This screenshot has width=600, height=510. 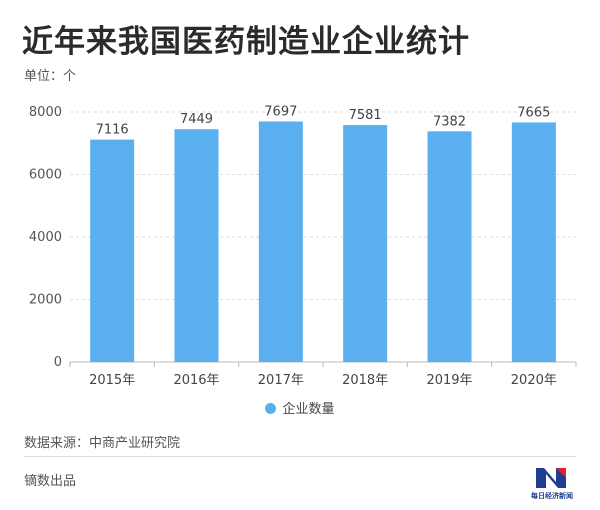 I want to click on legend-swatch, so click(x=271, y=408).